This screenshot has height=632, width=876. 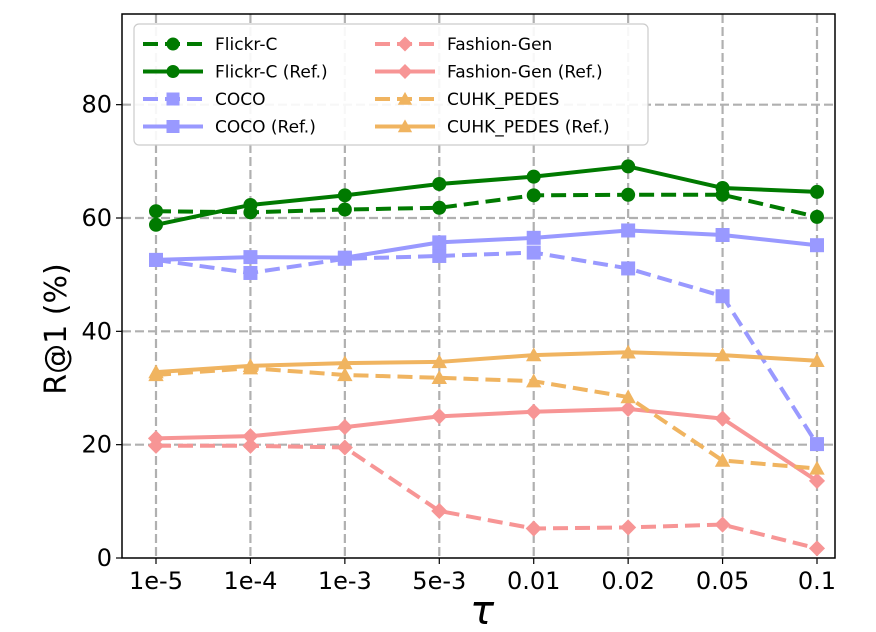 I want to click on x-tick-label: 0.02, so click(x=627, y=581).